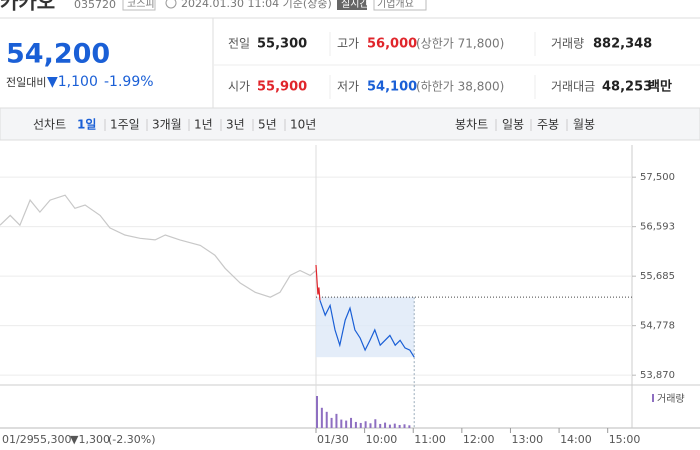 The width and height of the screenshot is (700, 450). Describe the element at coordinates (622, 44) in the screenshot. I see `summary-value: 882,348` at that location.